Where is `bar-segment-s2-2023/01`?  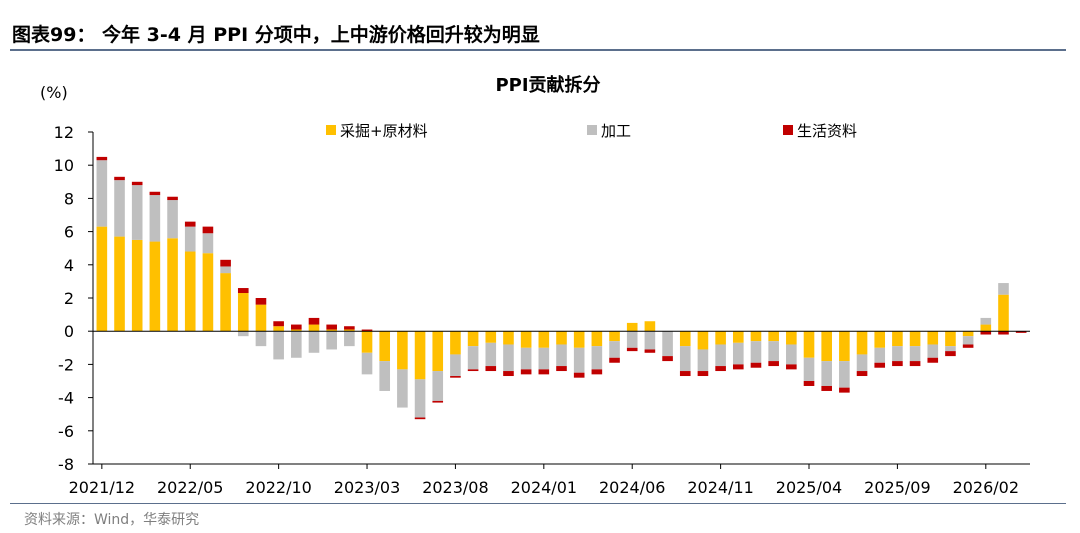 bar-segment-s2-2023/01 is located at coordinates (331, 327).